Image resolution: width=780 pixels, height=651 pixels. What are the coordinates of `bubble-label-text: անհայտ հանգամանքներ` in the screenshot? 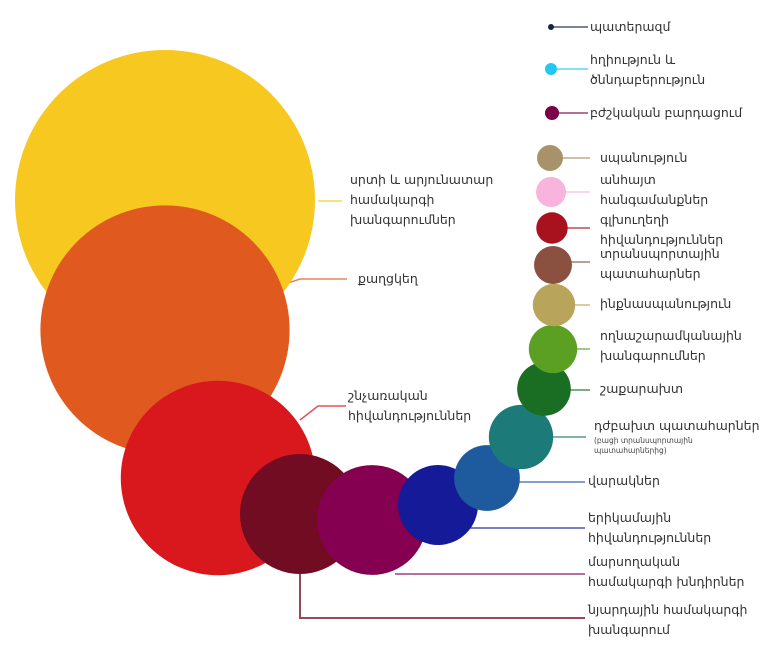 It's located at (654, 189).